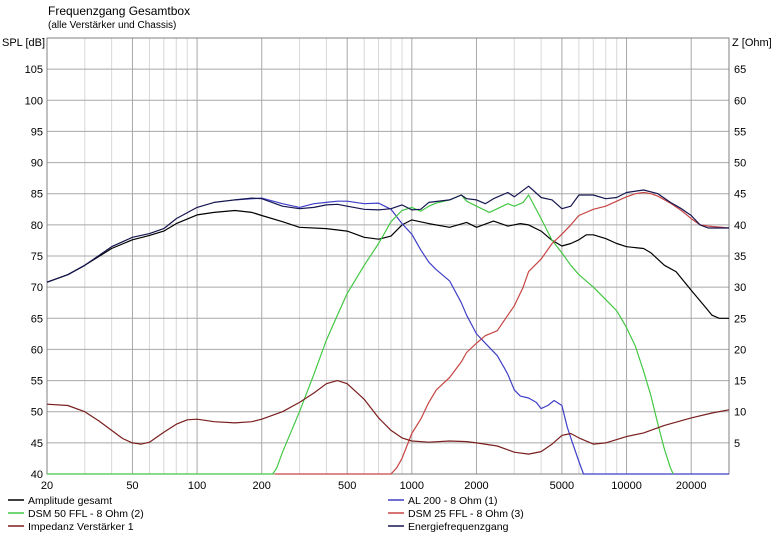  What do you see at coordinates (81, 527) in the screenshot?
I see `legend-label: Impedanz Verstärker 1` at bounding box center [81, 527].